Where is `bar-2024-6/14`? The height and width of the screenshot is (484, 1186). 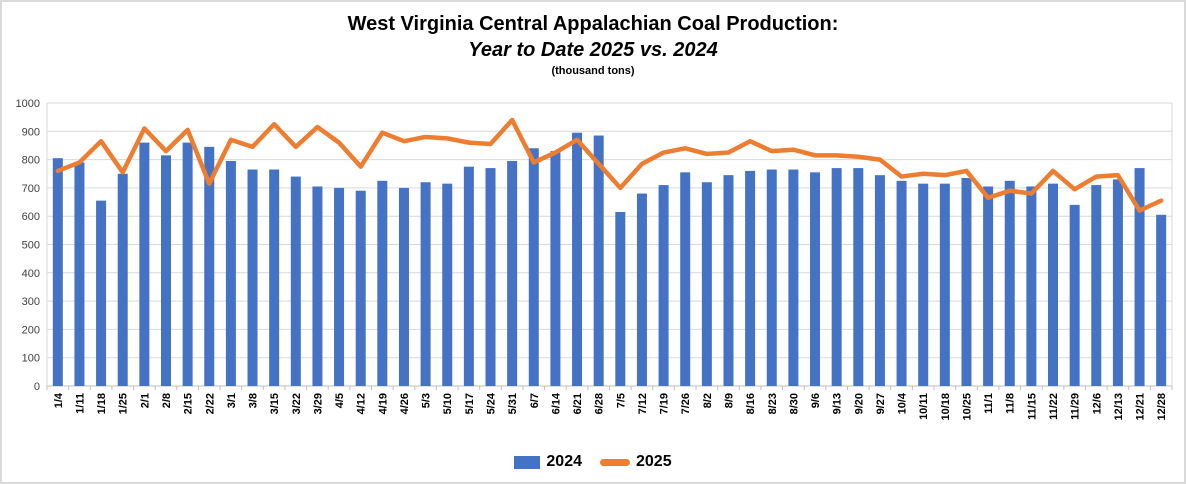
bar-2024-6/14 is located at coordinates (555, 268).